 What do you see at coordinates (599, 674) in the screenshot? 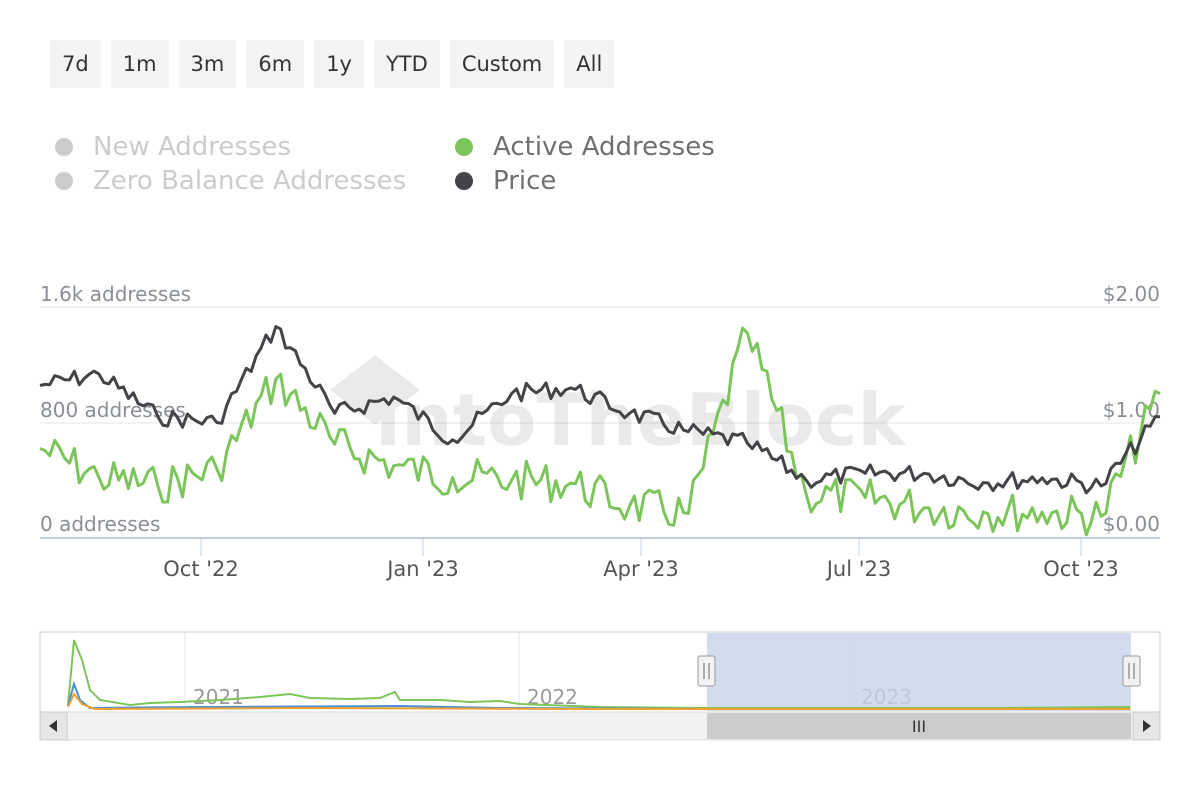
I see `navigator-active-line` at bounding box center [599, 674].